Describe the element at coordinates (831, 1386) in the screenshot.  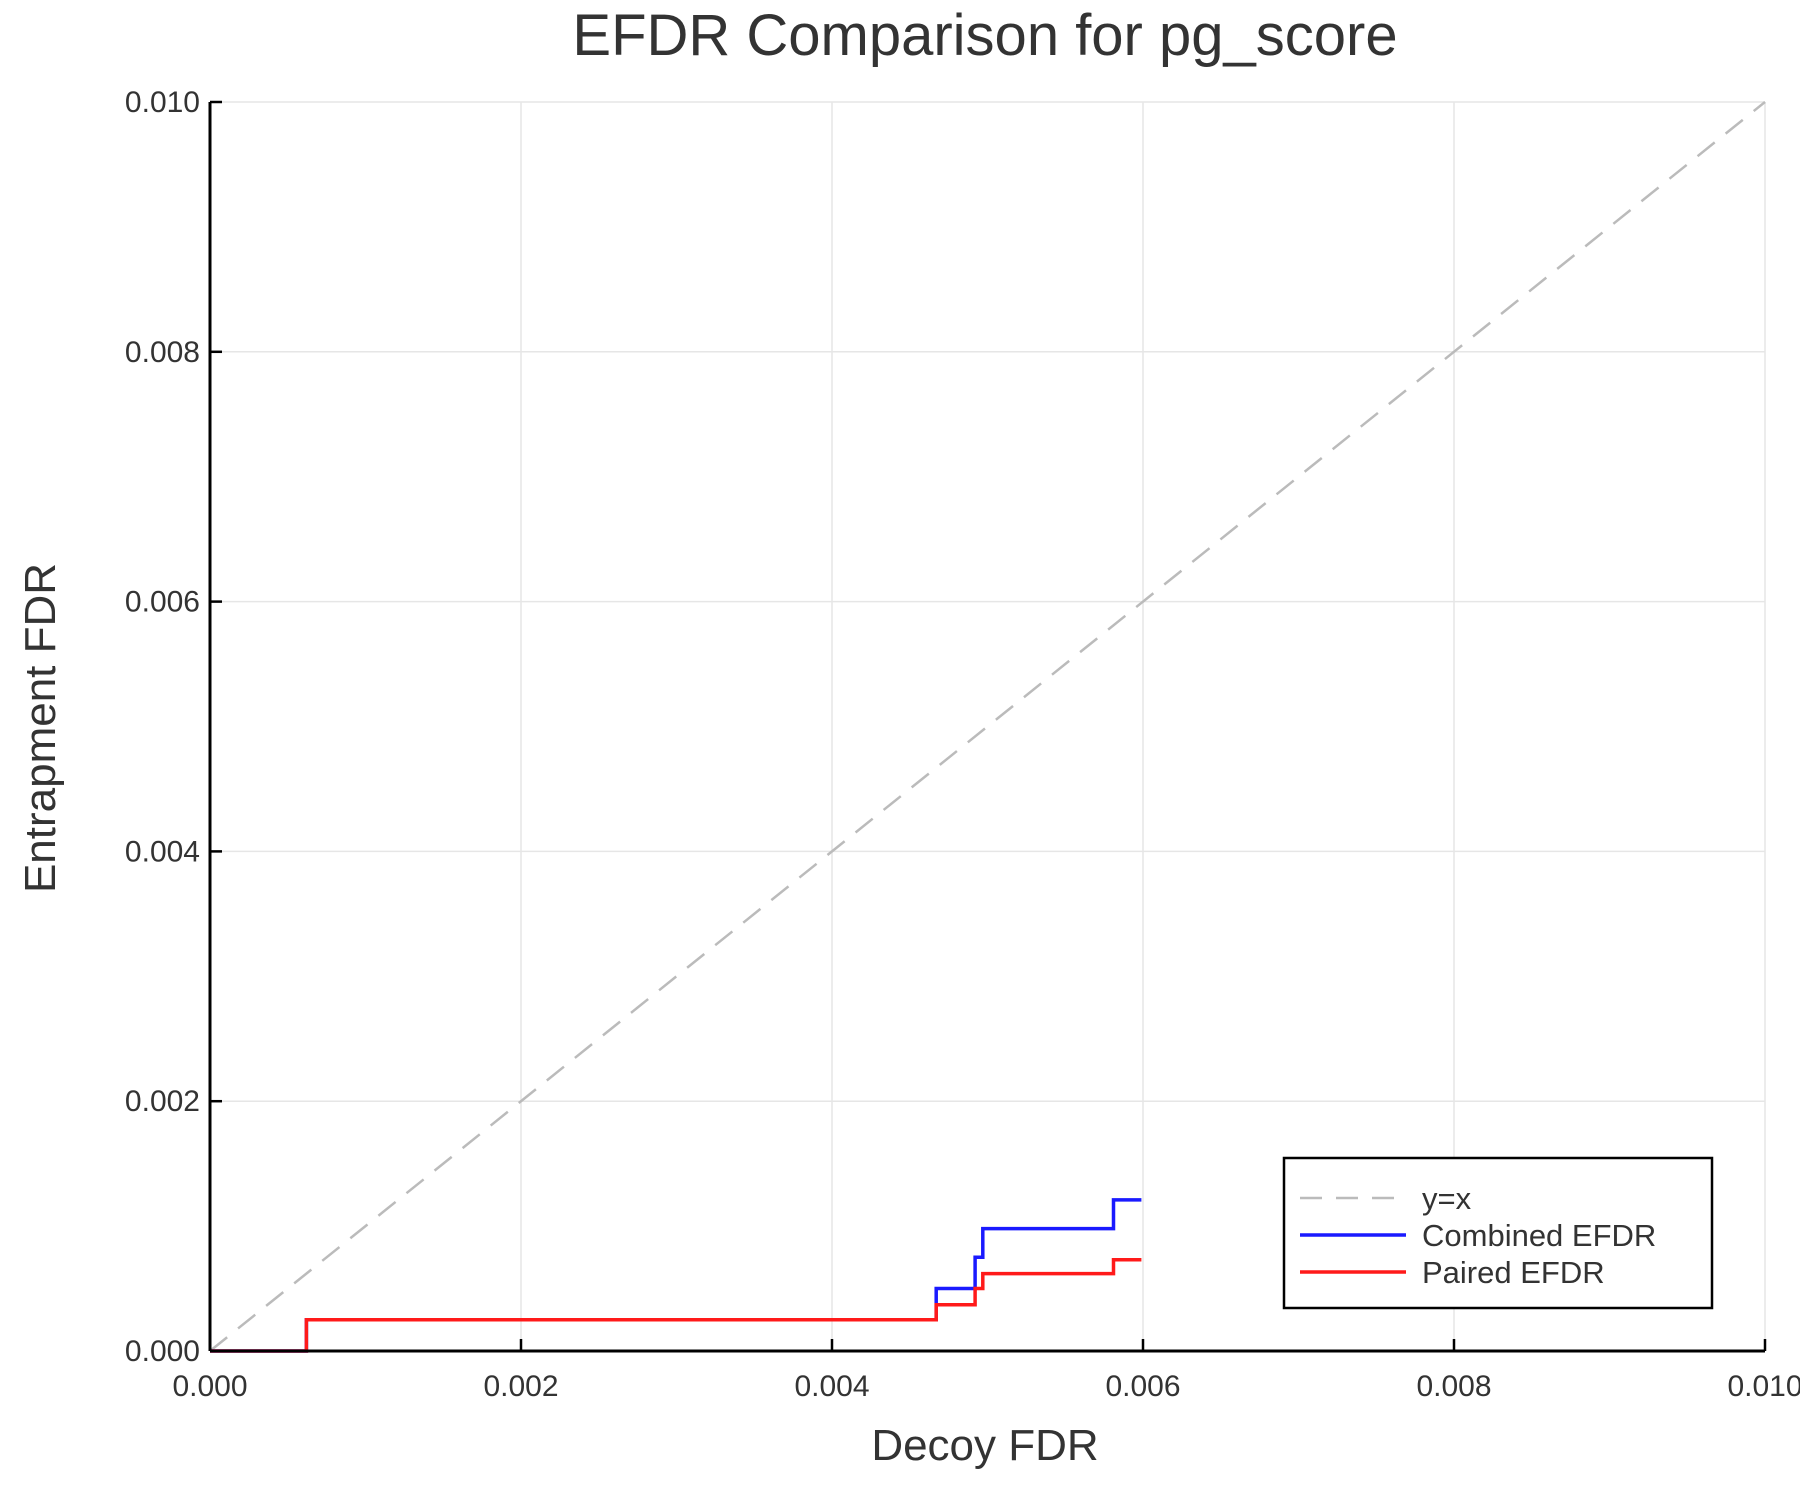
I see `x-tick-label: 0.004` at that location.